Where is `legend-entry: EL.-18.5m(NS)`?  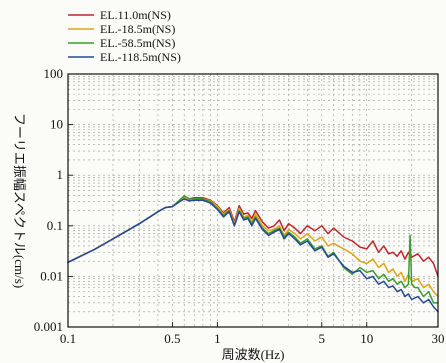
legend-entry: EL.-18.5m(NS) is located at coordinates (137, 29).